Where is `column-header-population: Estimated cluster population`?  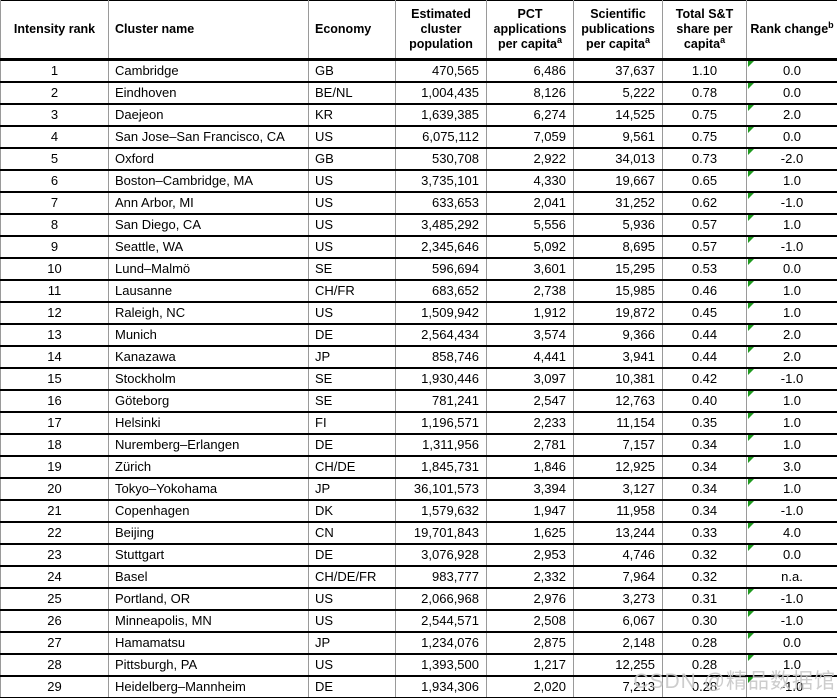
column-header-population: Estimated cluster population is located at coordinates (441, 30).